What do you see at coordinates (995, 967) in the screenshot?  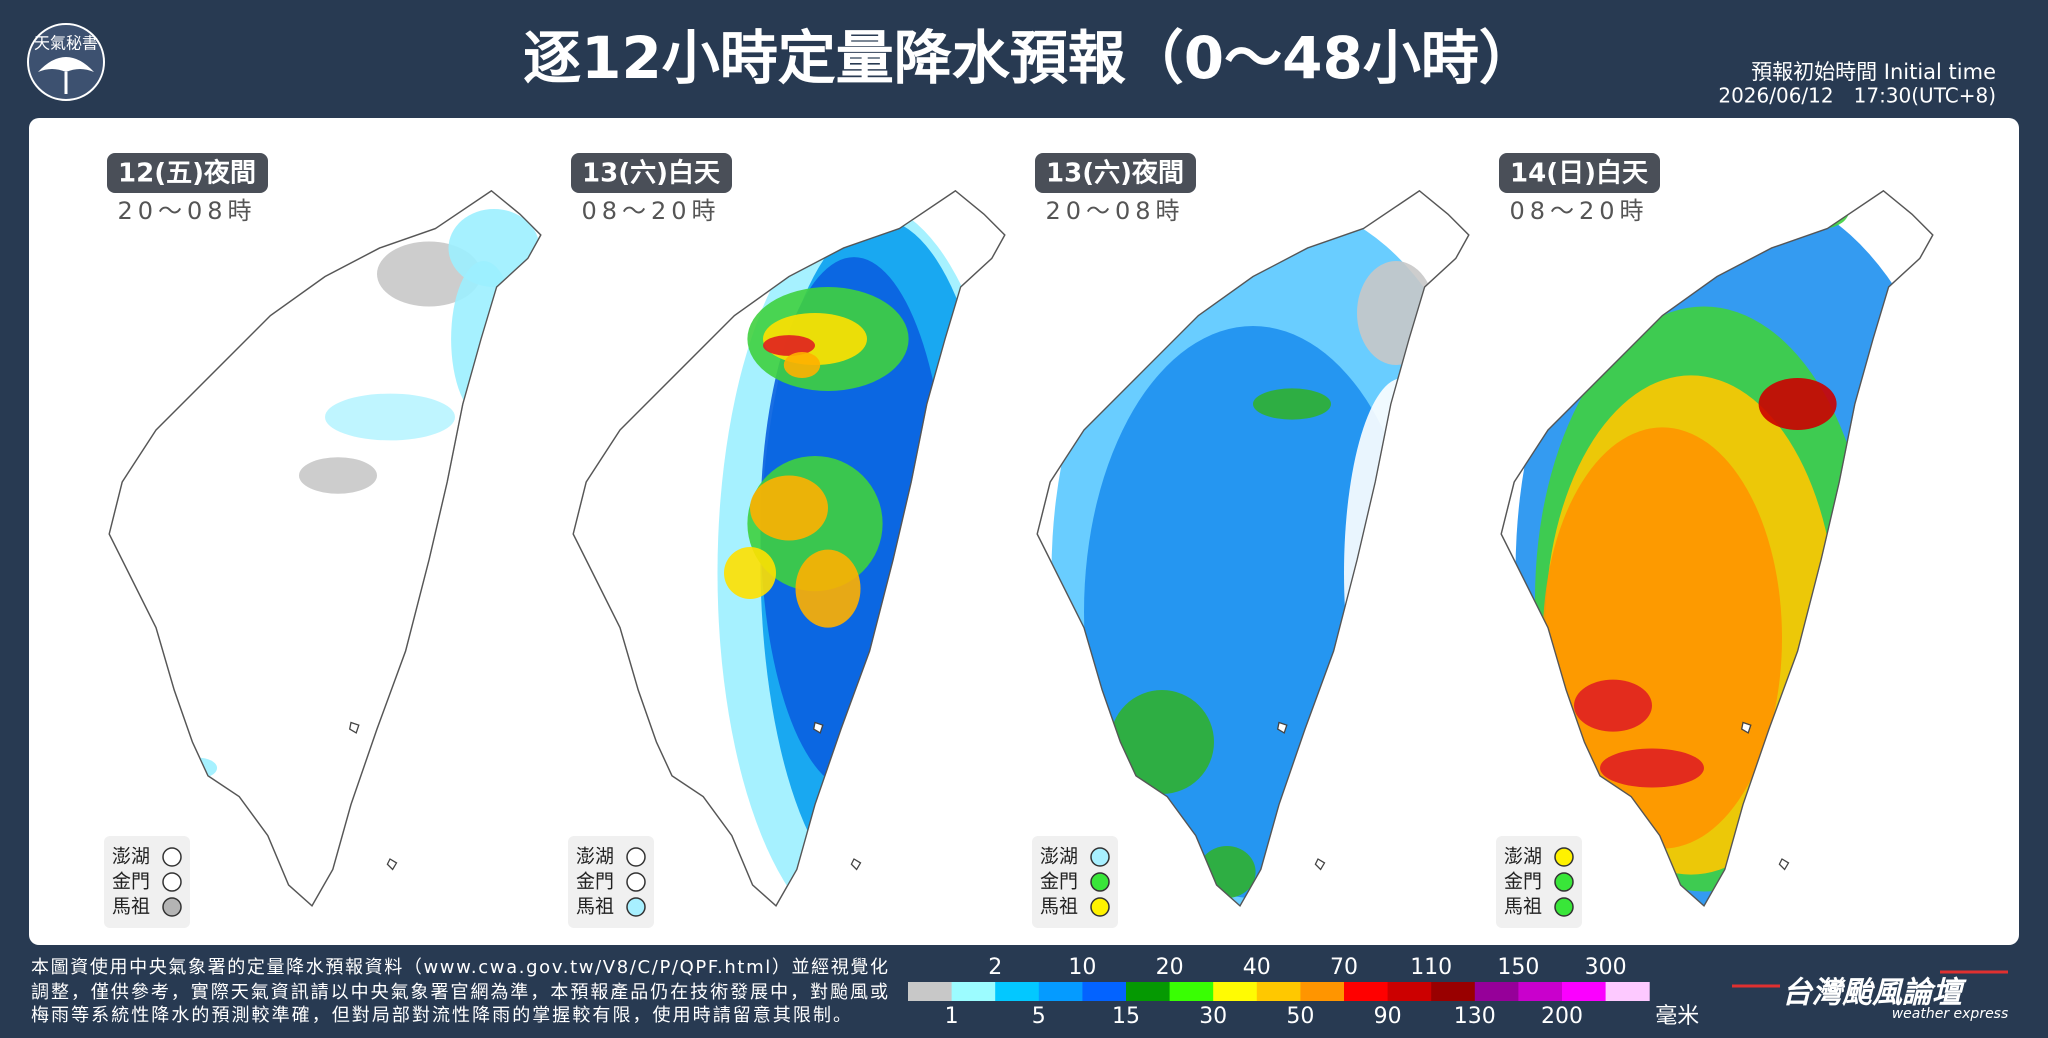 I see `legend-tick: 2` at bounding box center [995, 967].